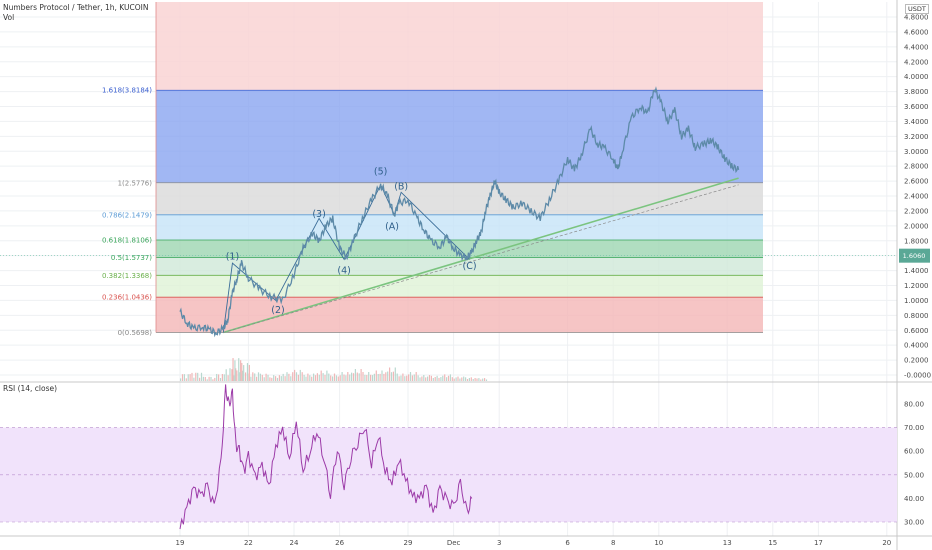  Describe the element at coordinates (916, 182) in the screenshot. I see `y-tick-label: 2.6000` at that location.